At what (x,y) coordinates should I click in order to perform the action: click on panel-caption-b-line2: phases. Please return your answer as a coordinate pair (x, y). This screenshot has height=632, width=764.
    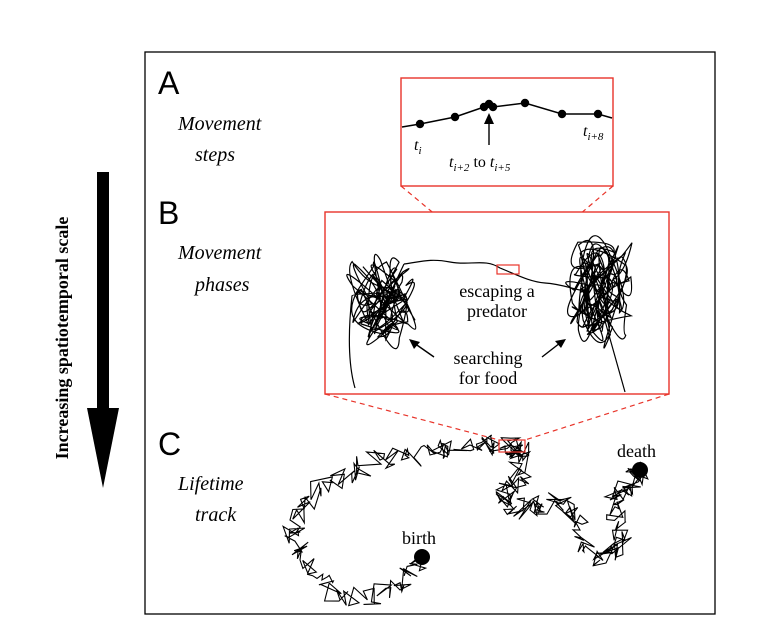
    Looking at the image, I should click on (221, 285).